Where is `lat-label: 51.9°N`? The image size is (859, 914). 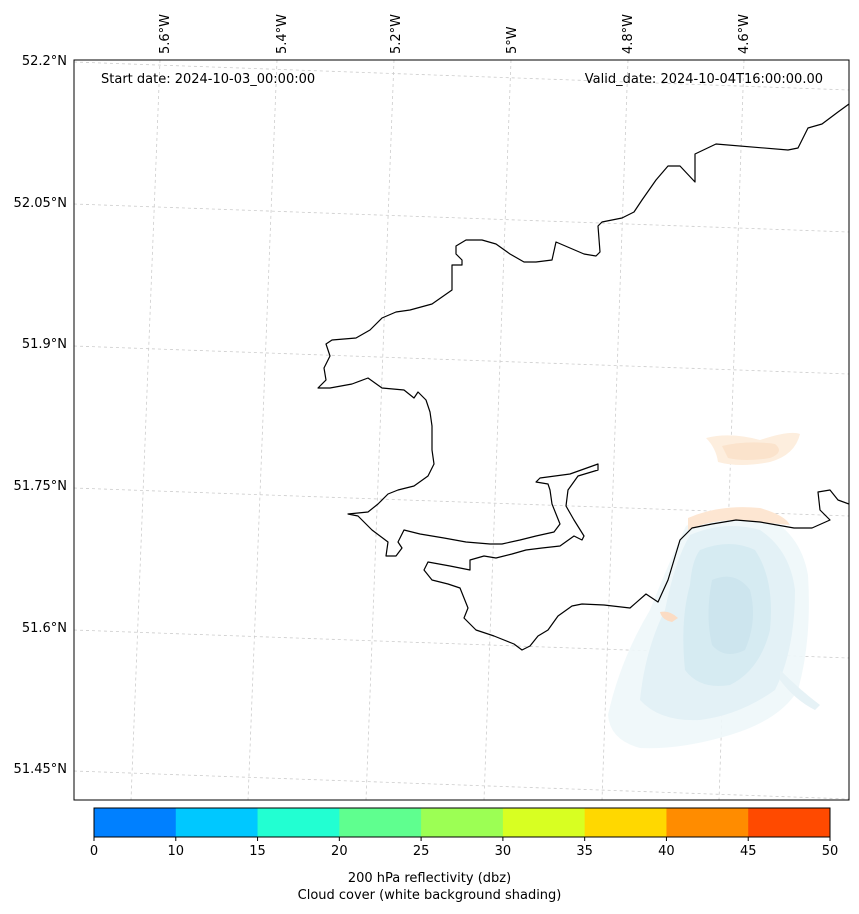
lat-label: 51.9°N is located at coordinates (44, 344).